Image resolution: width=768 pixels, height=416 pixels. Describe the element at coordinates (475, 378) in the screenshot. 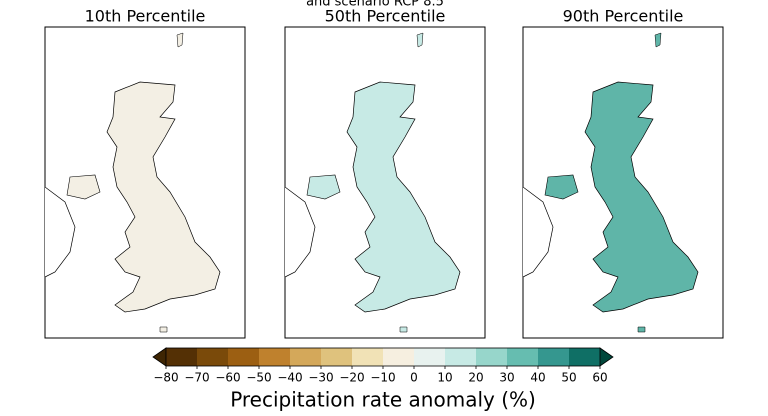

I see `colorbar-tick-label: 20` at that location.